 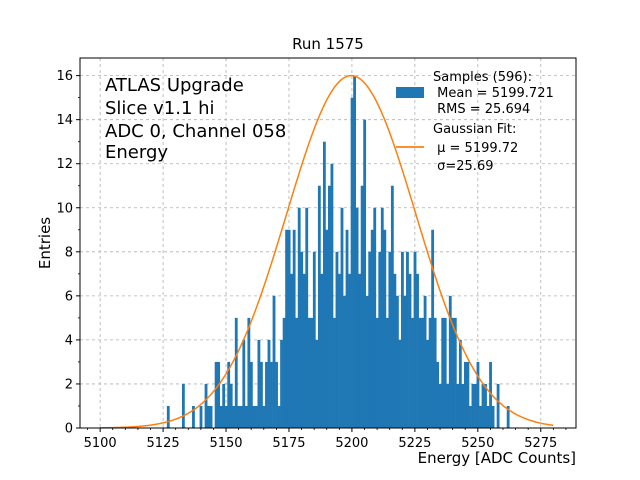 I want to click on y-tick-label: 16, so click(x=64, y=76).